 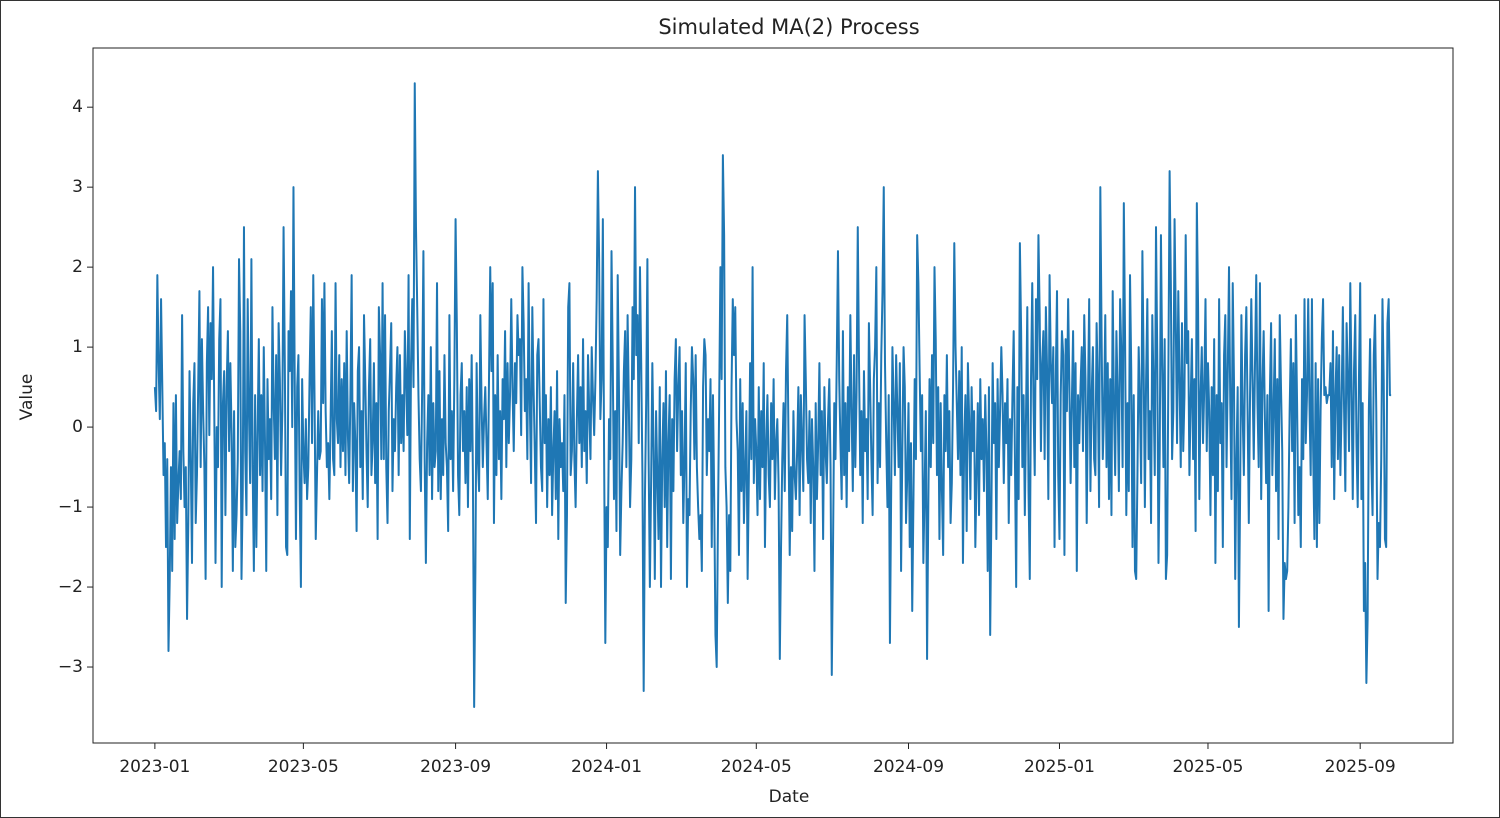 What do you see at coordinates (788, 27) in the screenshot?
I see `chart-title: Simulated MA(2) Process` at bounding box center [788, 27].